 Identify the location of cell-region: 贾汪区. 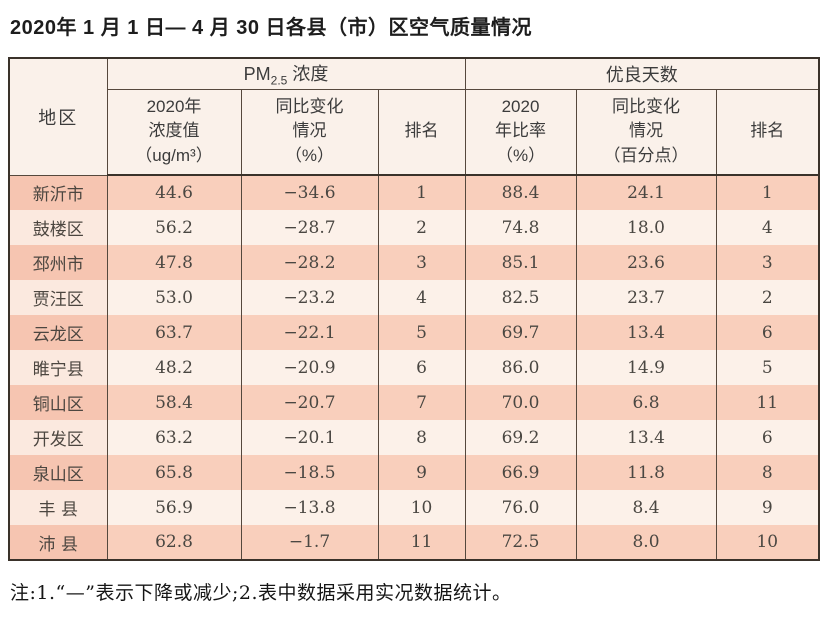
(58, 297).